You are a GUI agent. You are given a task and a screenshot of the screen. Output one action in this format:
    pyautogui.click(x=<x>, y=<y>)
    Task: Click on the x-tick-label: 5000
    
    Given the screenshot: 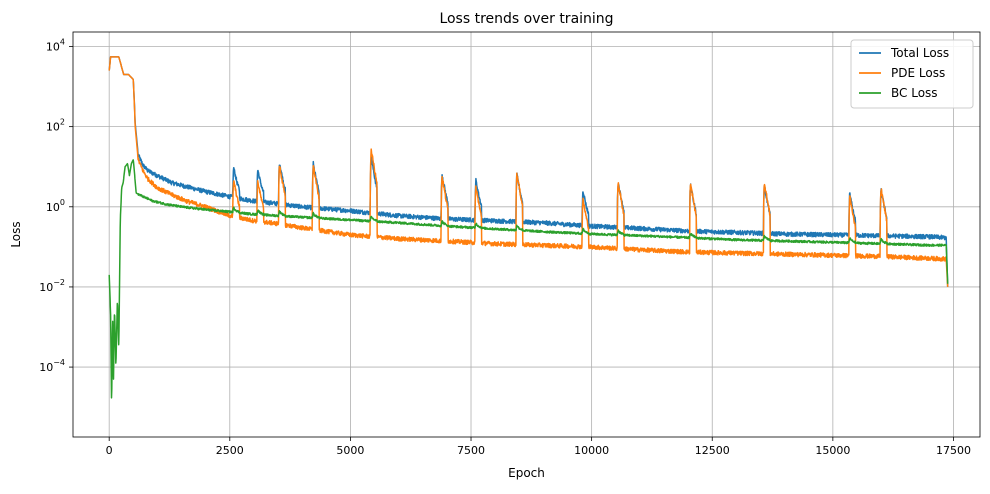 What is the action you would take?
    pyautogui.click(x=350, y=450)
    